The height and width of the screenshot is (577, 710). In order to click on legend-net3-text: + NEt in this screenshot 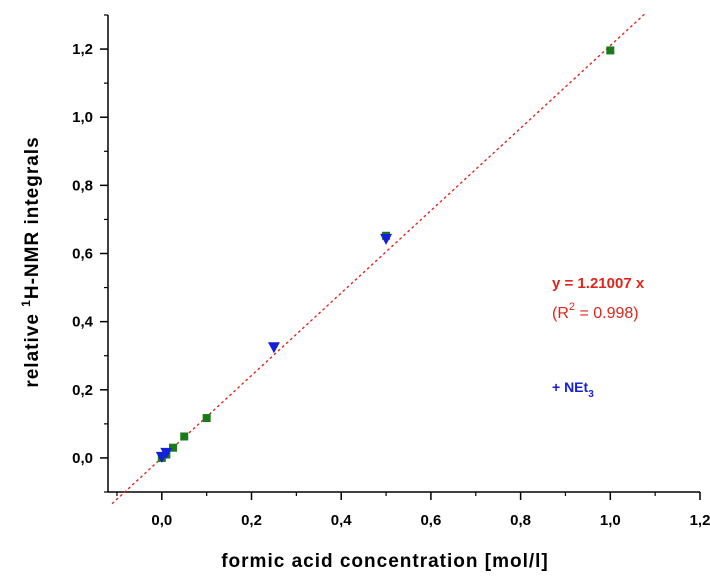, I will do `click(570, 387)`.